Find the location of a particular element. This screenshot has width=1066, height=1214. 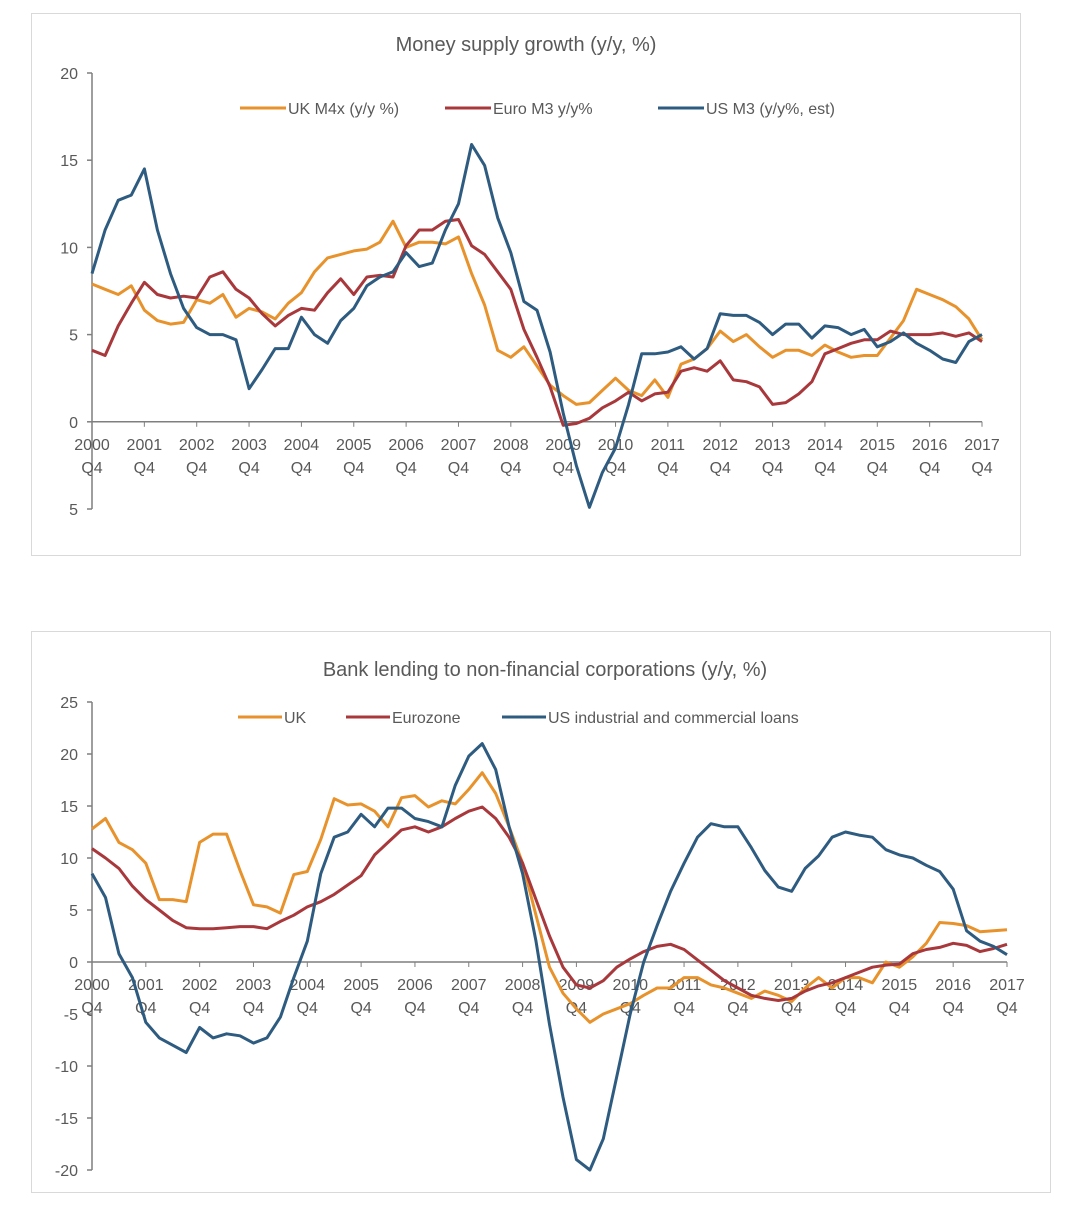

money-x-tick-year: 2015 is located at coordinates (877, 445).